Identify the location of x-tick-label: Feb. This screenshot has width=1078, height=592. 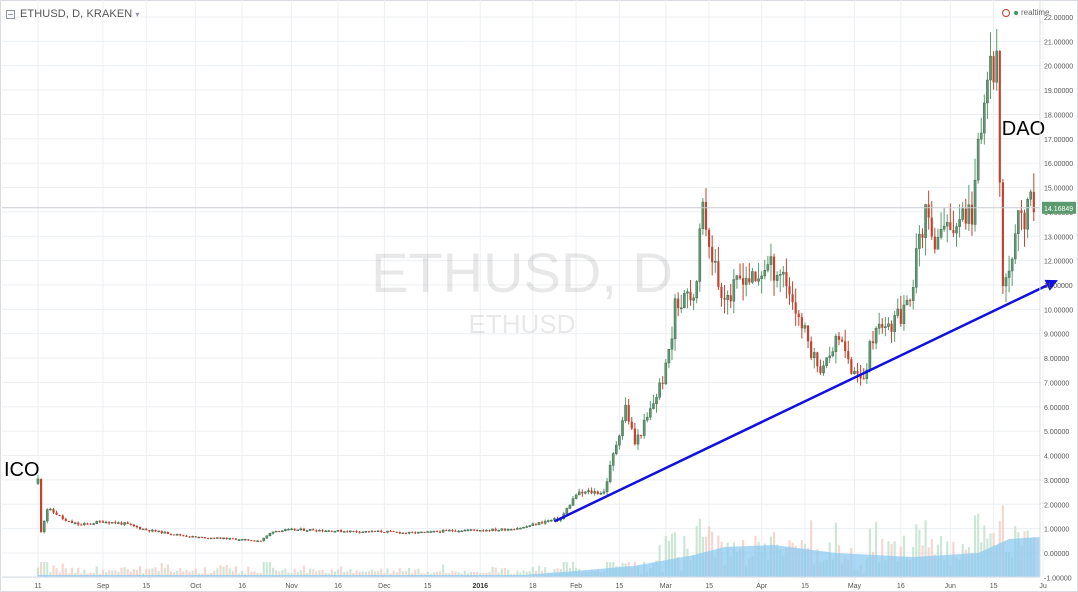
(576, 586).